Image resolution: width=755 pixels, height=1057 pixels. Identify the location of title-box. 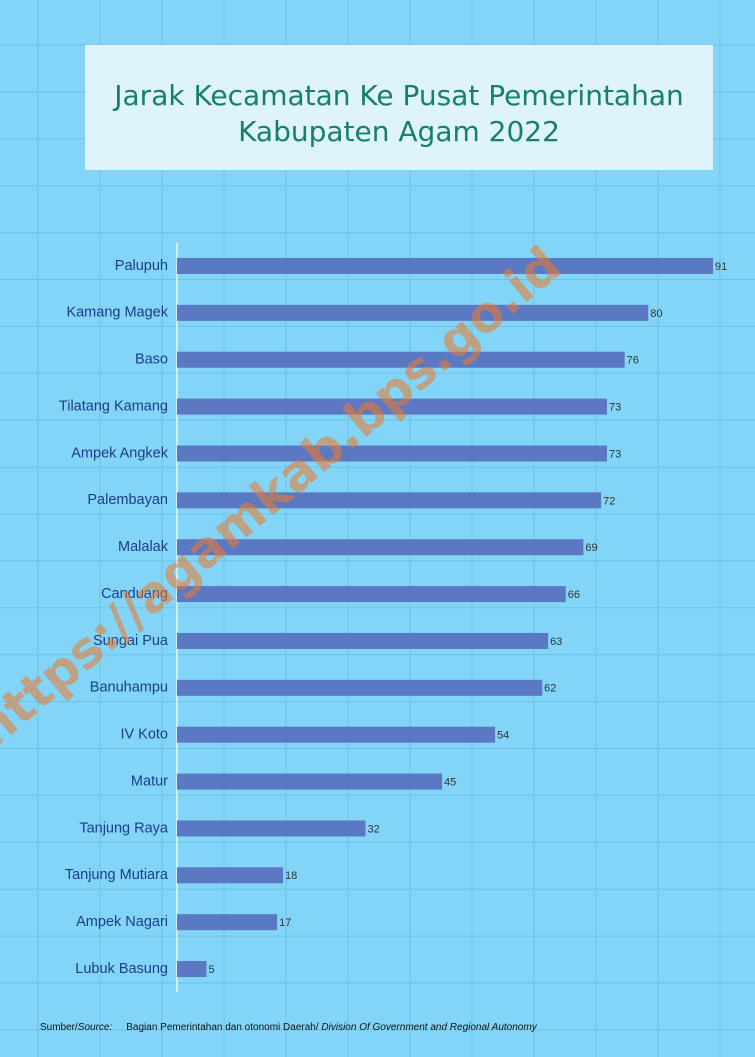
(399, 107).